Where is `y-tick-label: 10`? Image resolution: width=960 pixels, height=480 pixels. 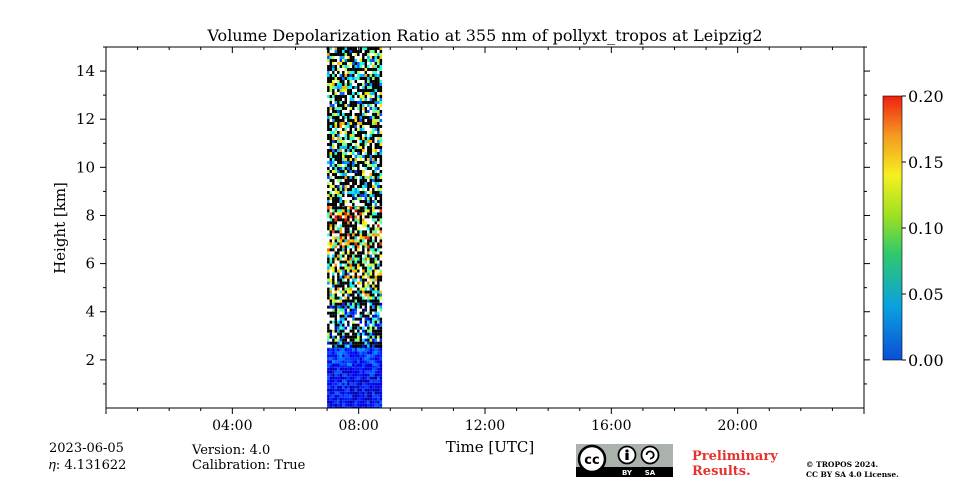 y-tick-label: 10 is located at coordinates (85, 167).